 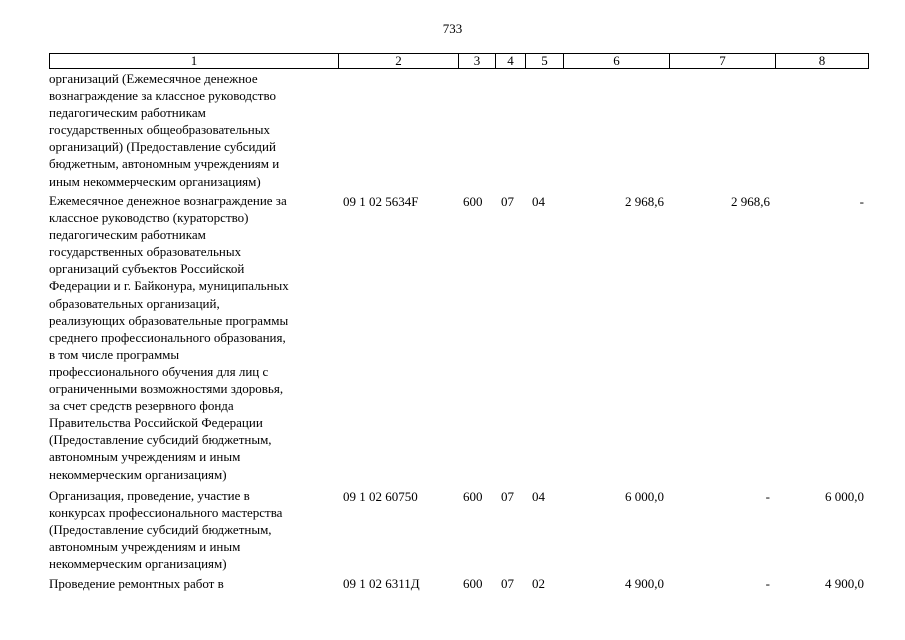 What do you see at coordinates (136, 583) in the screenshot?
I see `row-3-description: Проведение ремонтных работ в` at bounding box center [136, 583].